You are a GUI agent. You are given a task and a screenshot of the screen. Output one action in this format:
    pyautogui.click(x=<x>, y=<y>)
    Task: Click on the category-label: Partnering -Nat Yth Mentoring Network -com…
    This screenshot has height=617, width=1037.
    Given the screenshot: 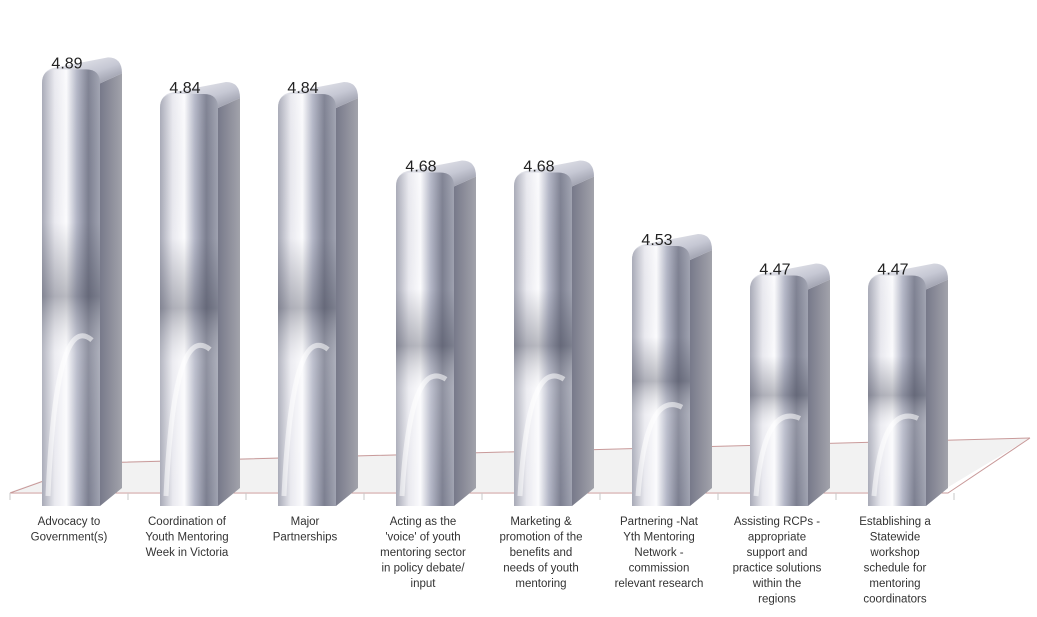 What is the action you would take?
    pyautogui.click(x=659, y=553)
    